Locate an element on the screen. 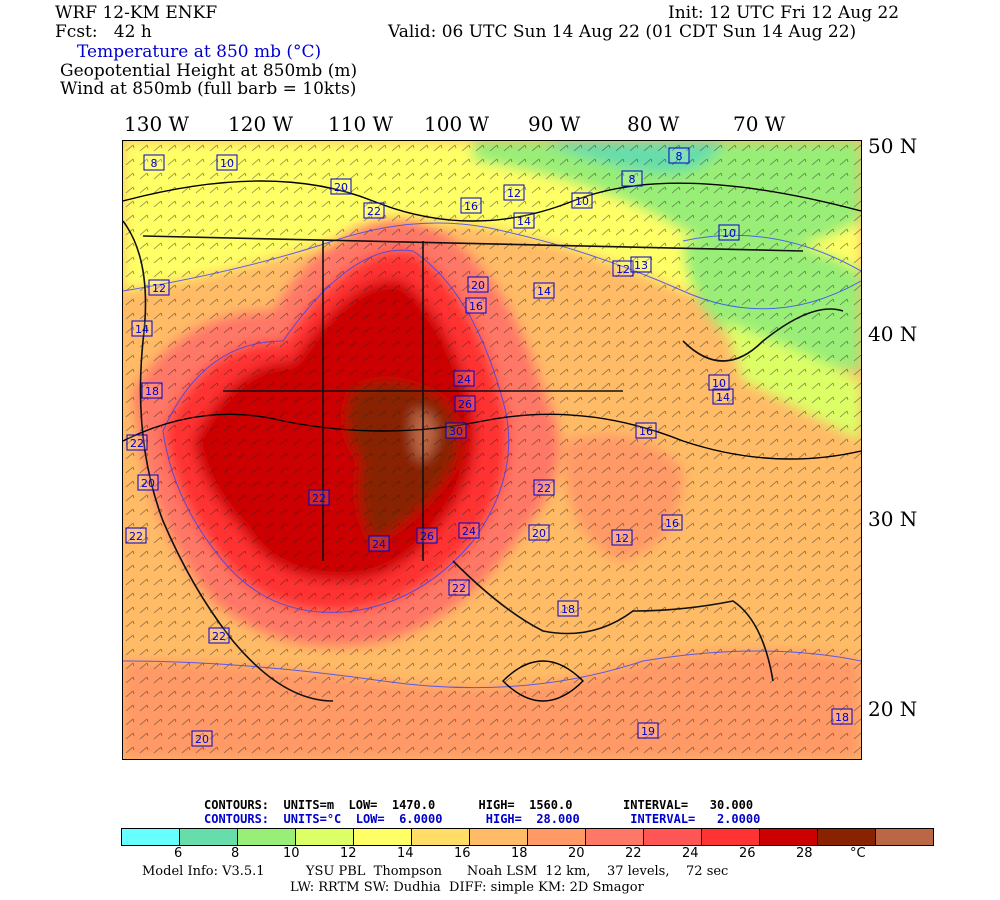  colorbar-label: 12 is located at coordinates (348, 853).